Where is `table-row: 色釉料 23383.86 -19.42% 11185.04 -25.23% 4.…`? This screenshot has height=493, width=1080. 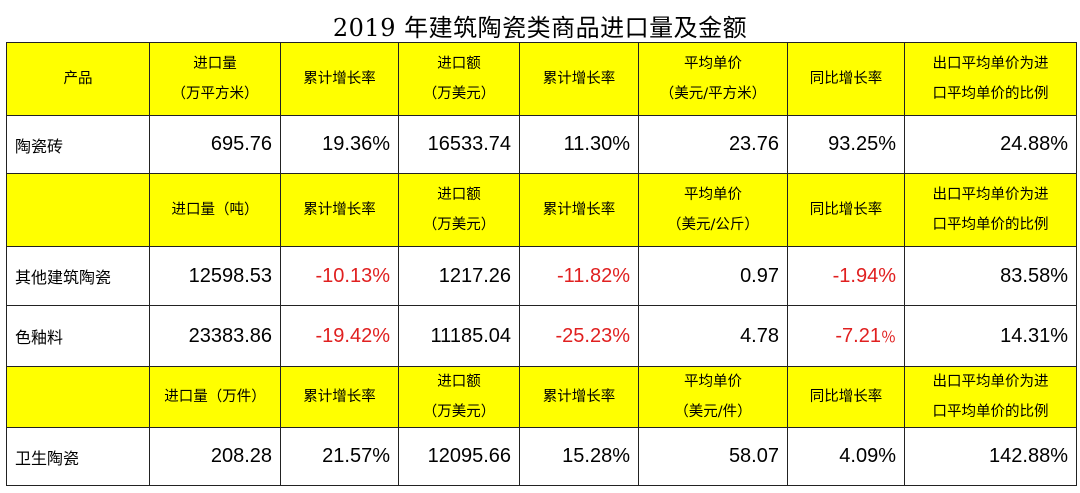 table-row: 色釉料 23383.86 -19.42% 11185.04 -25.23% 4.… is located at coordinates (541, 336).